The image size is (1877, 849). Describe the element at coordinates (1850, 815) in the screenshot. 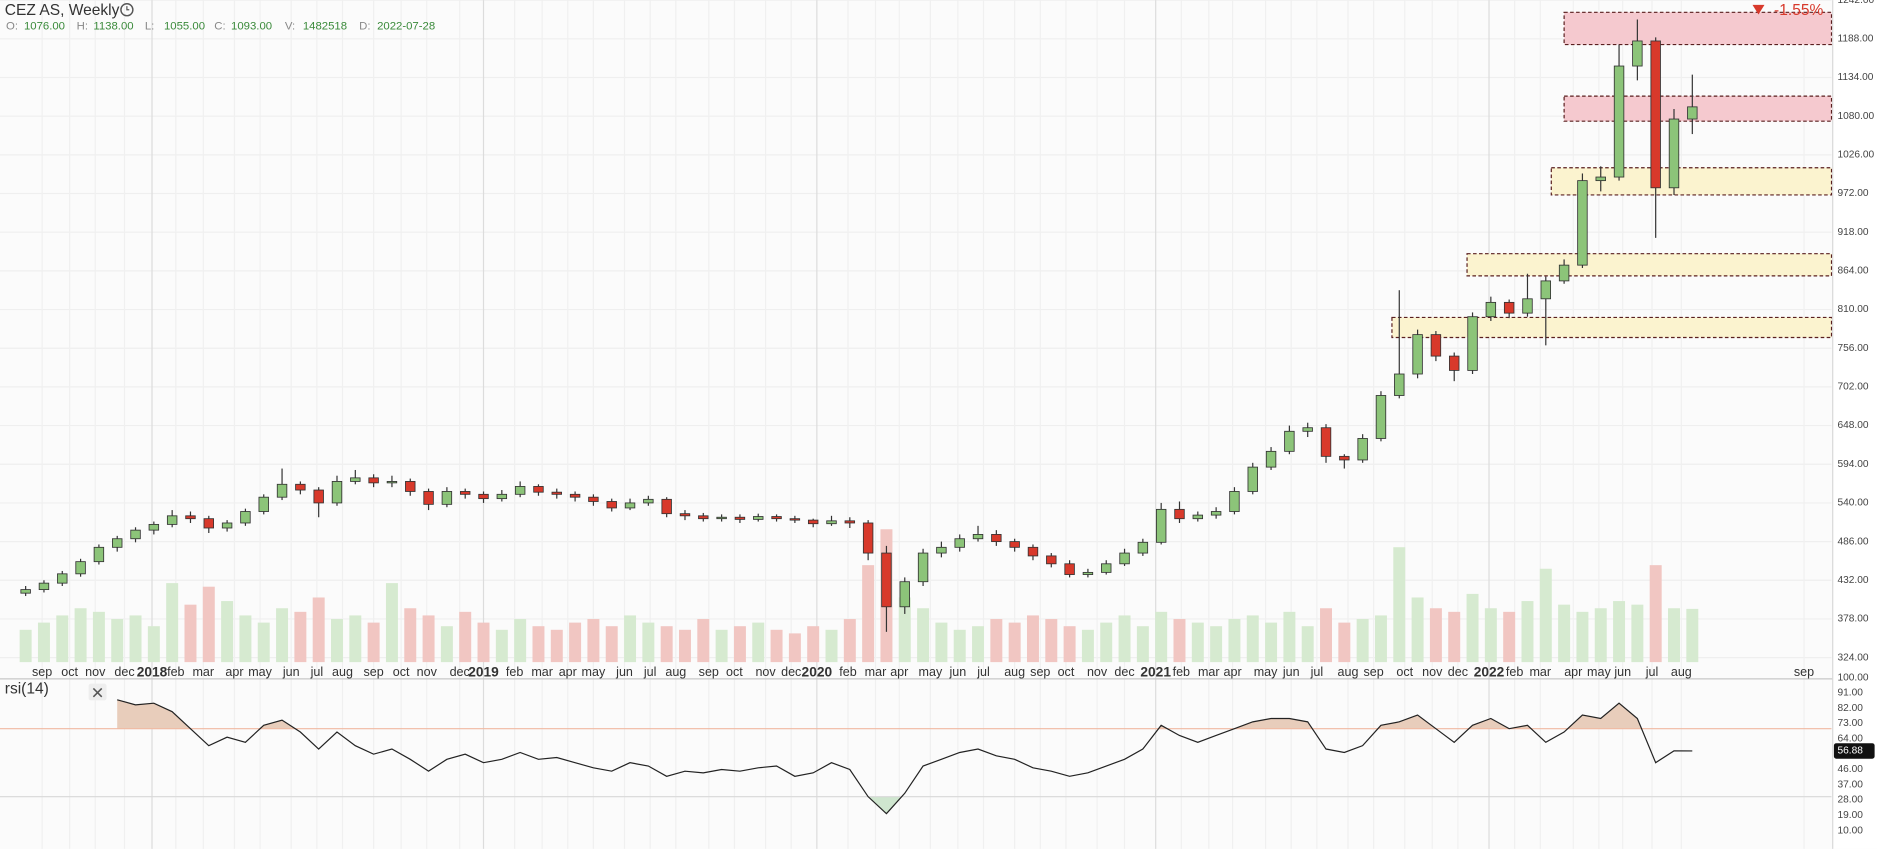

I see `rsi-tick-label: 19.00` at that location.